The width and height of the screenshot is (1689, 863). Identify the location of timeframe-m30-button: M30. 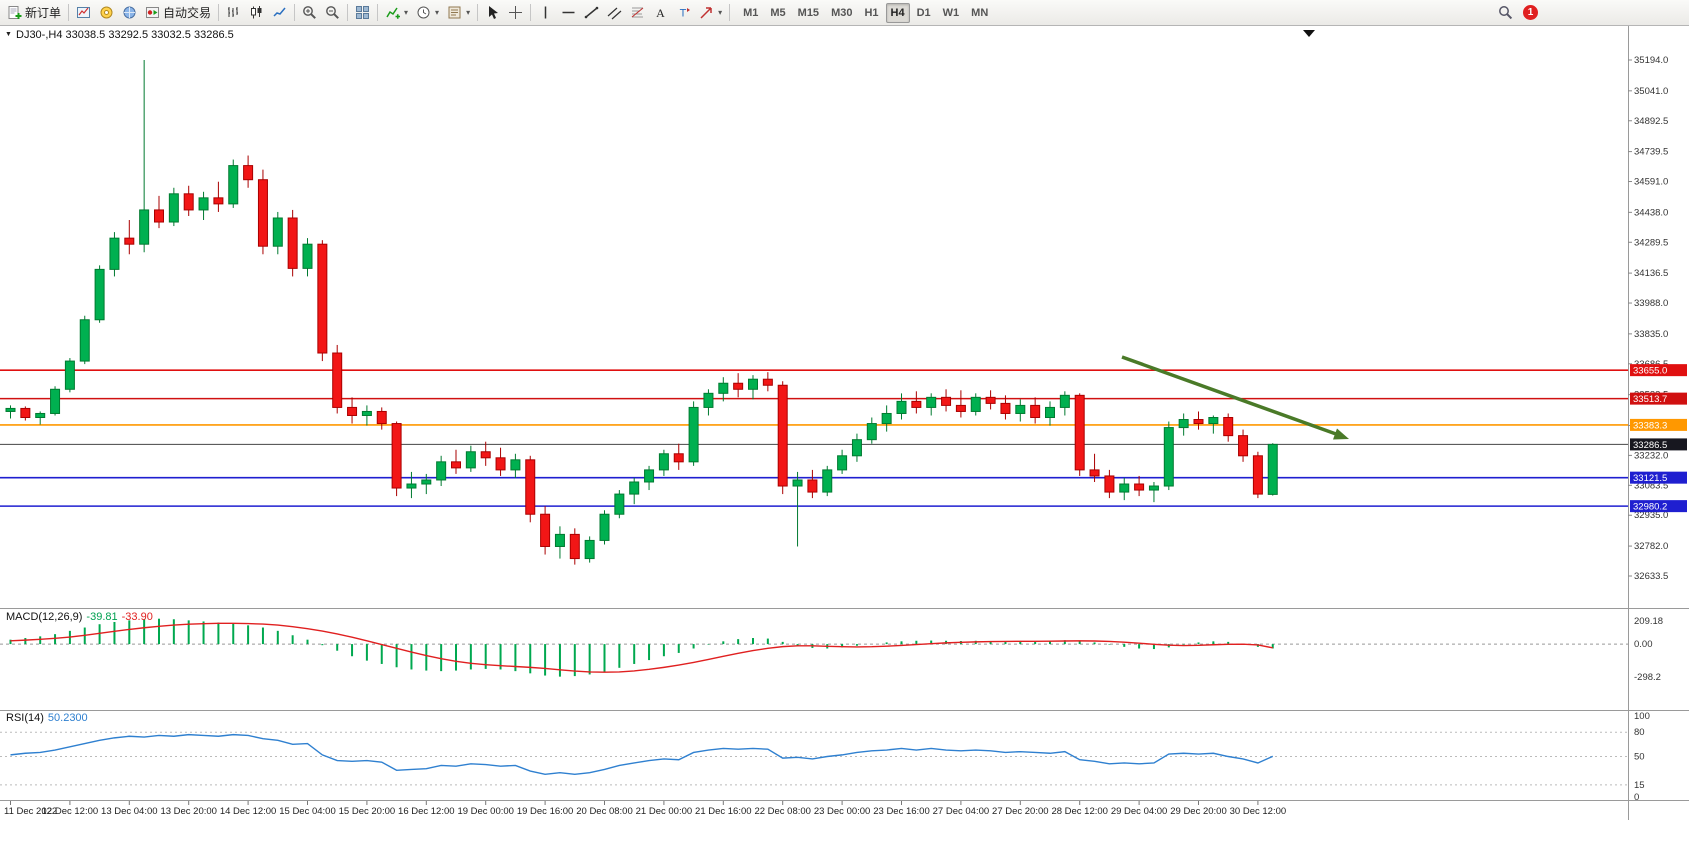
(842, 12).